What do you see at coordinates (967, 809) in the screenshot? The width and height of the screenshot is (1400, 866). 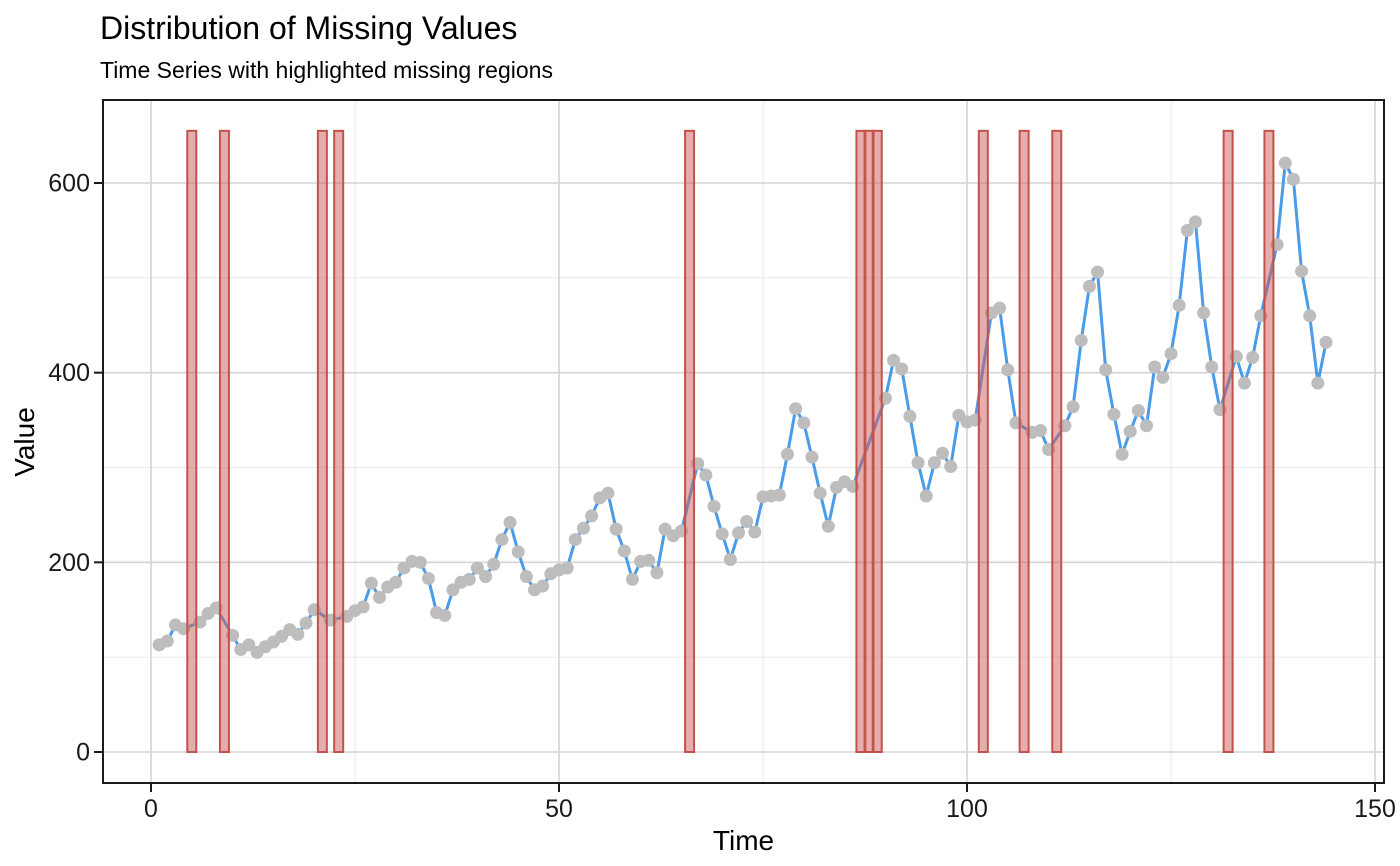 I see `x-tick-label: 100` at bounding box center [967, 809].